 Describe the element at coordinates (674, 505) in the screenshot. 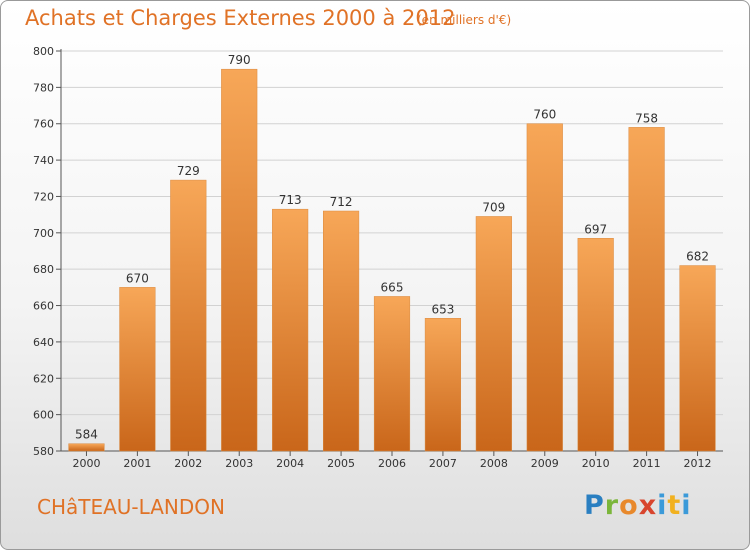

I see `logo-letter: t` at that location.